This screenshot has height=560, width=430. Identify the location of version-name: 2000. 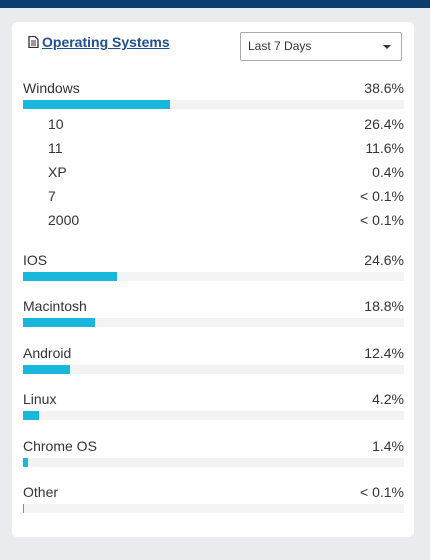
(64, 220).